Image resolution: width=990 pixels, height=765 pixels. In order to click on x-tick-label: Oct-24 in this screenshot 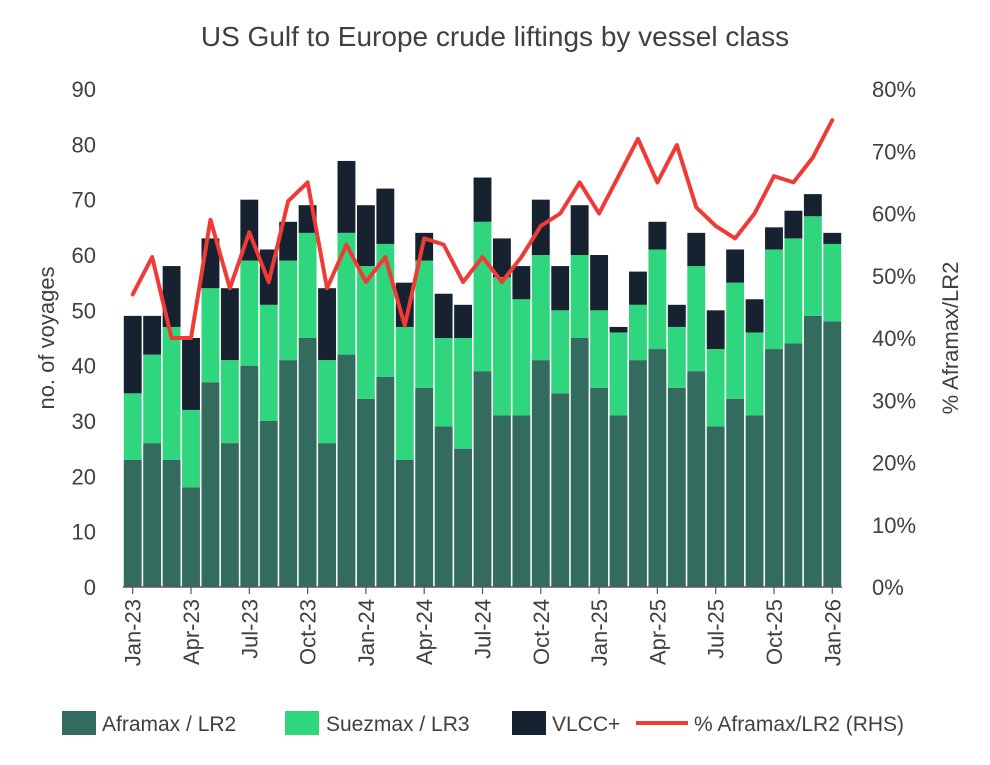, I will do `click(541, 632)`.